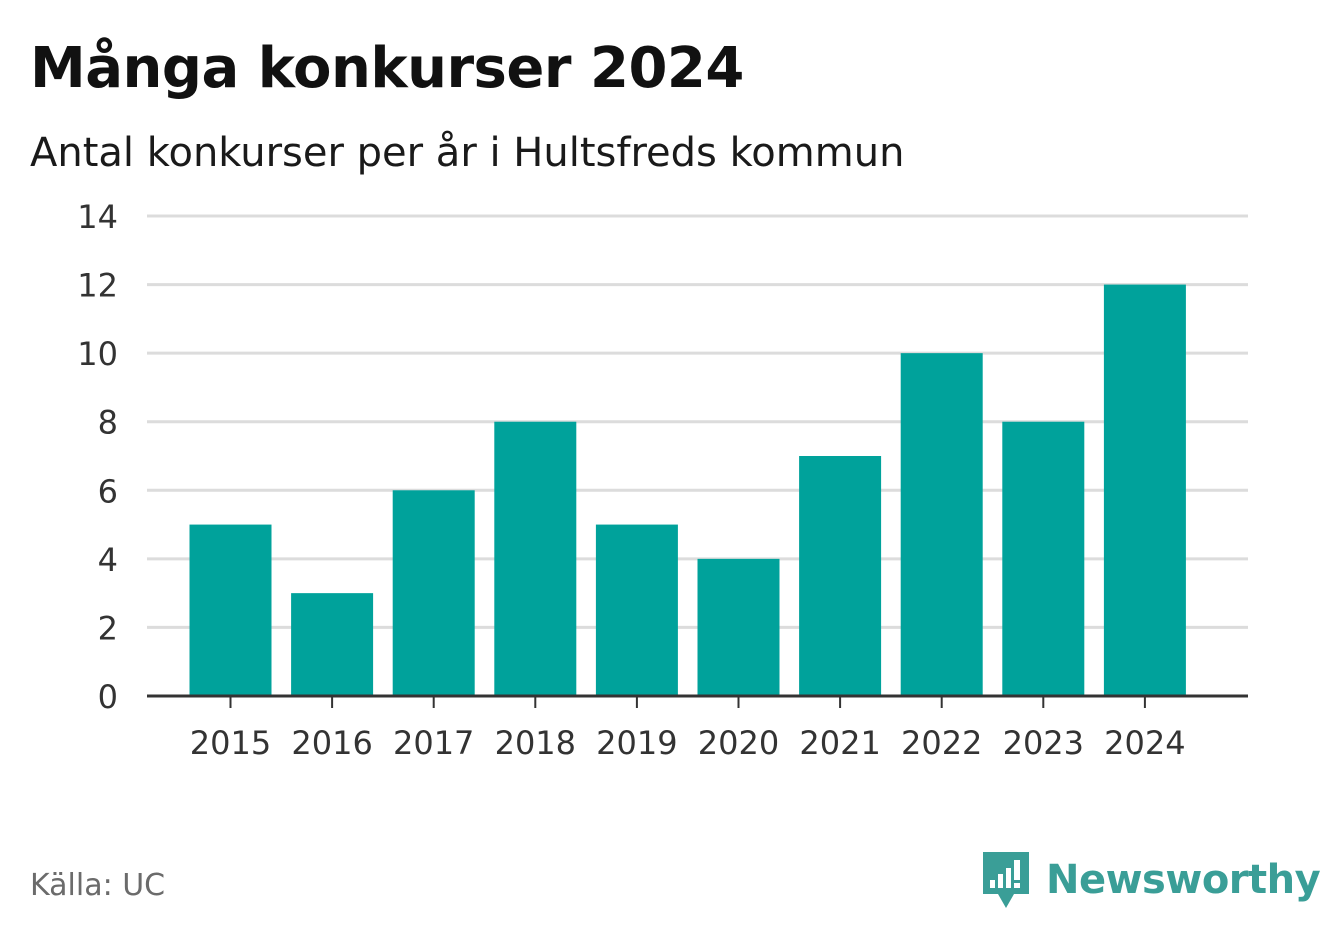 The image size is (1322, 939). I want to click on x-tick-label: 2022, so click(941, 743).